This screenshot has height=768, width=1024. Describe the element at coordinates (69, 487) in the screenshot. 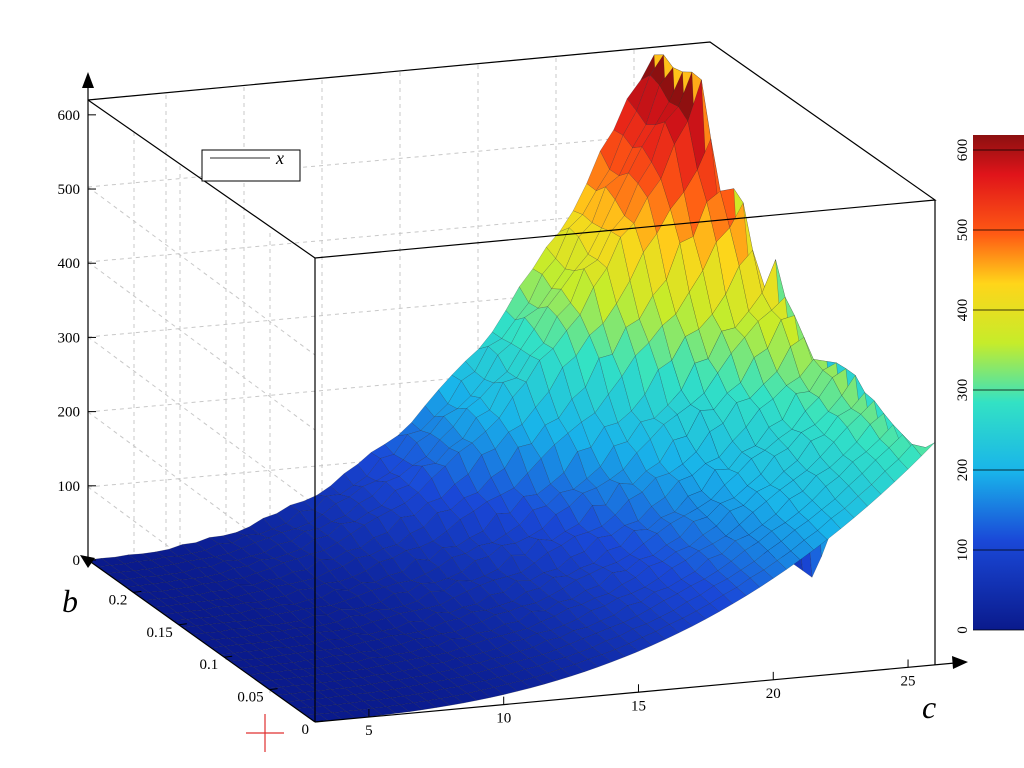

I see `z-tick-label: 100` at that location.